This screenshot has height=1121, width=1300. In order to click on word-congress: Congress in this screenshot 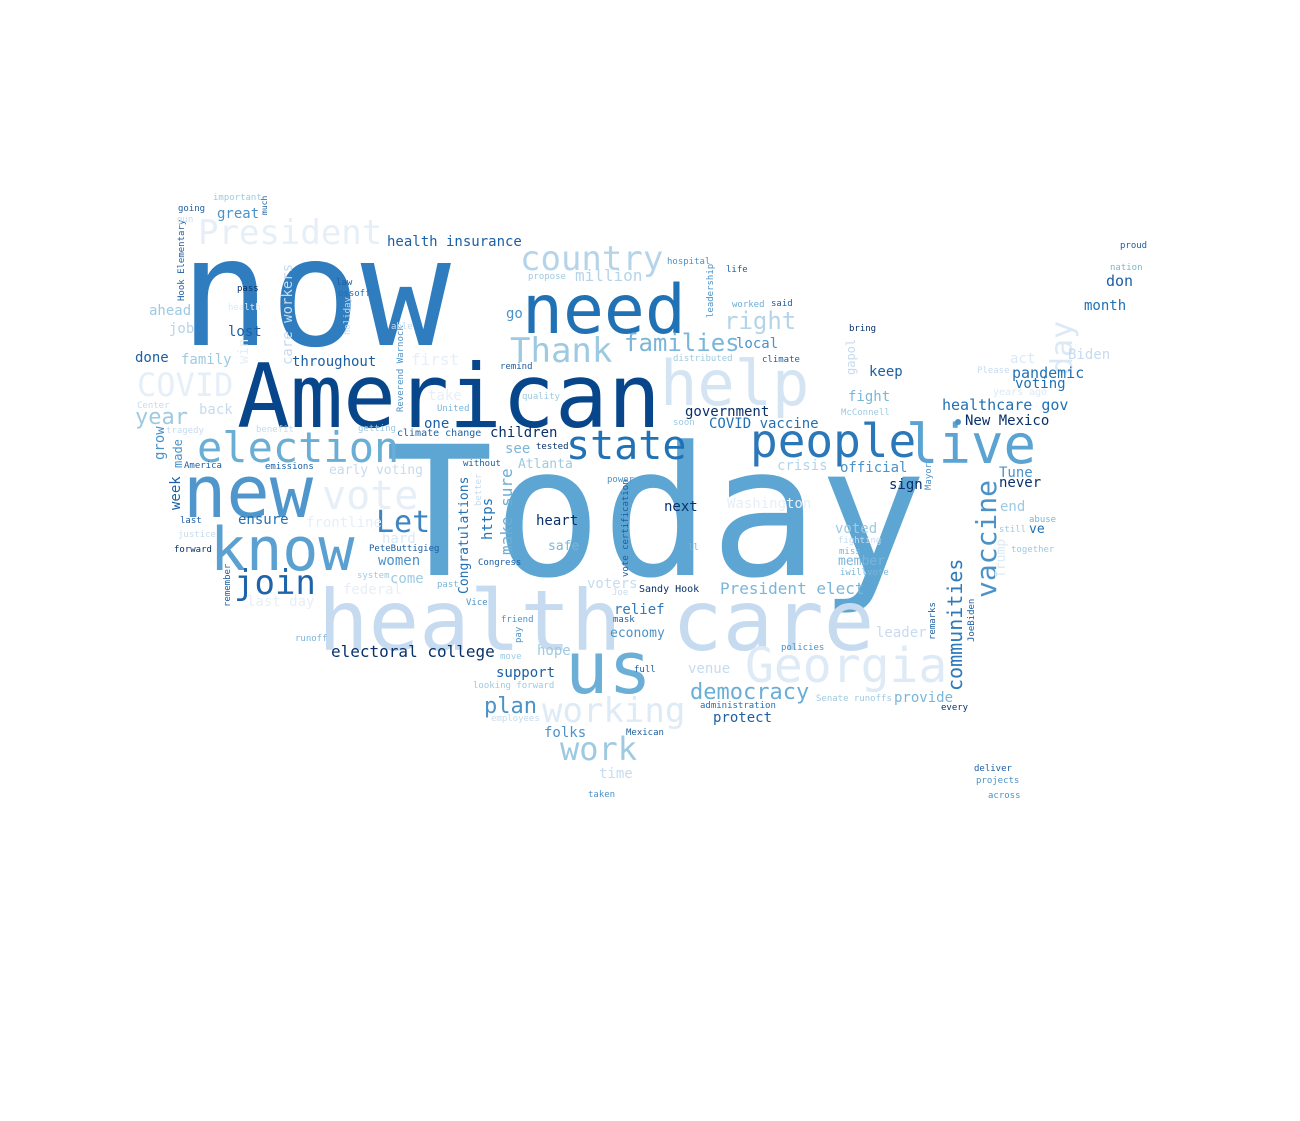, I will do `click(499, 563)`.